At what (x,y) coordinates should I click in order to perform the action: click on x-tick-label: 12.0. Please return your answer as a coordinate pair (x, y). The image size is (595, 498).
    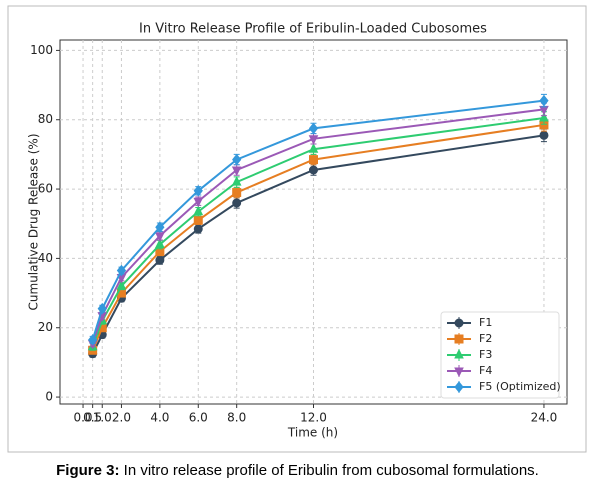
    Looking at the image, I should click on (313, 418).